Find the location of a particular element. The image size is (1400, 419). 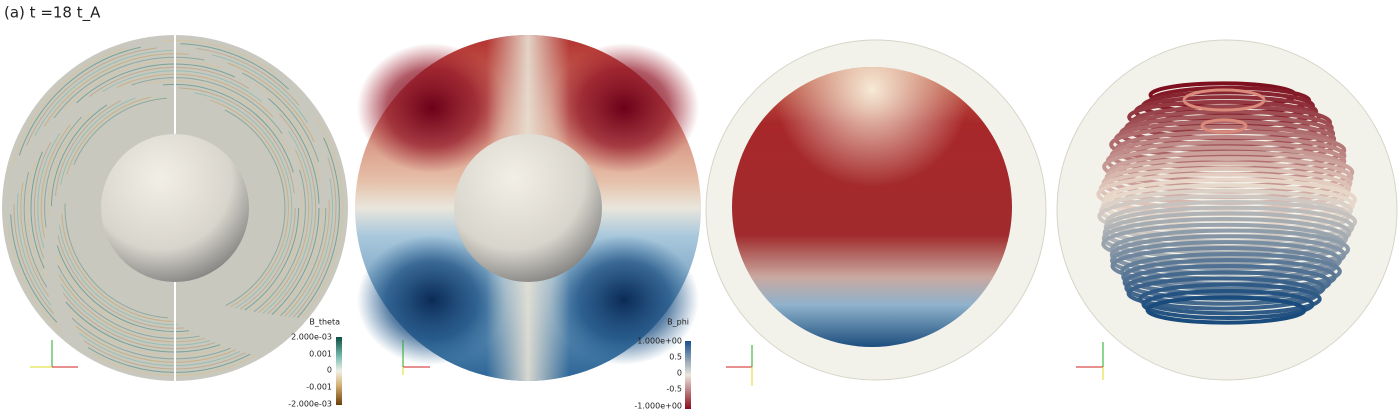

colorbar-tick: -0.001 is located at coordinates (319, 387).